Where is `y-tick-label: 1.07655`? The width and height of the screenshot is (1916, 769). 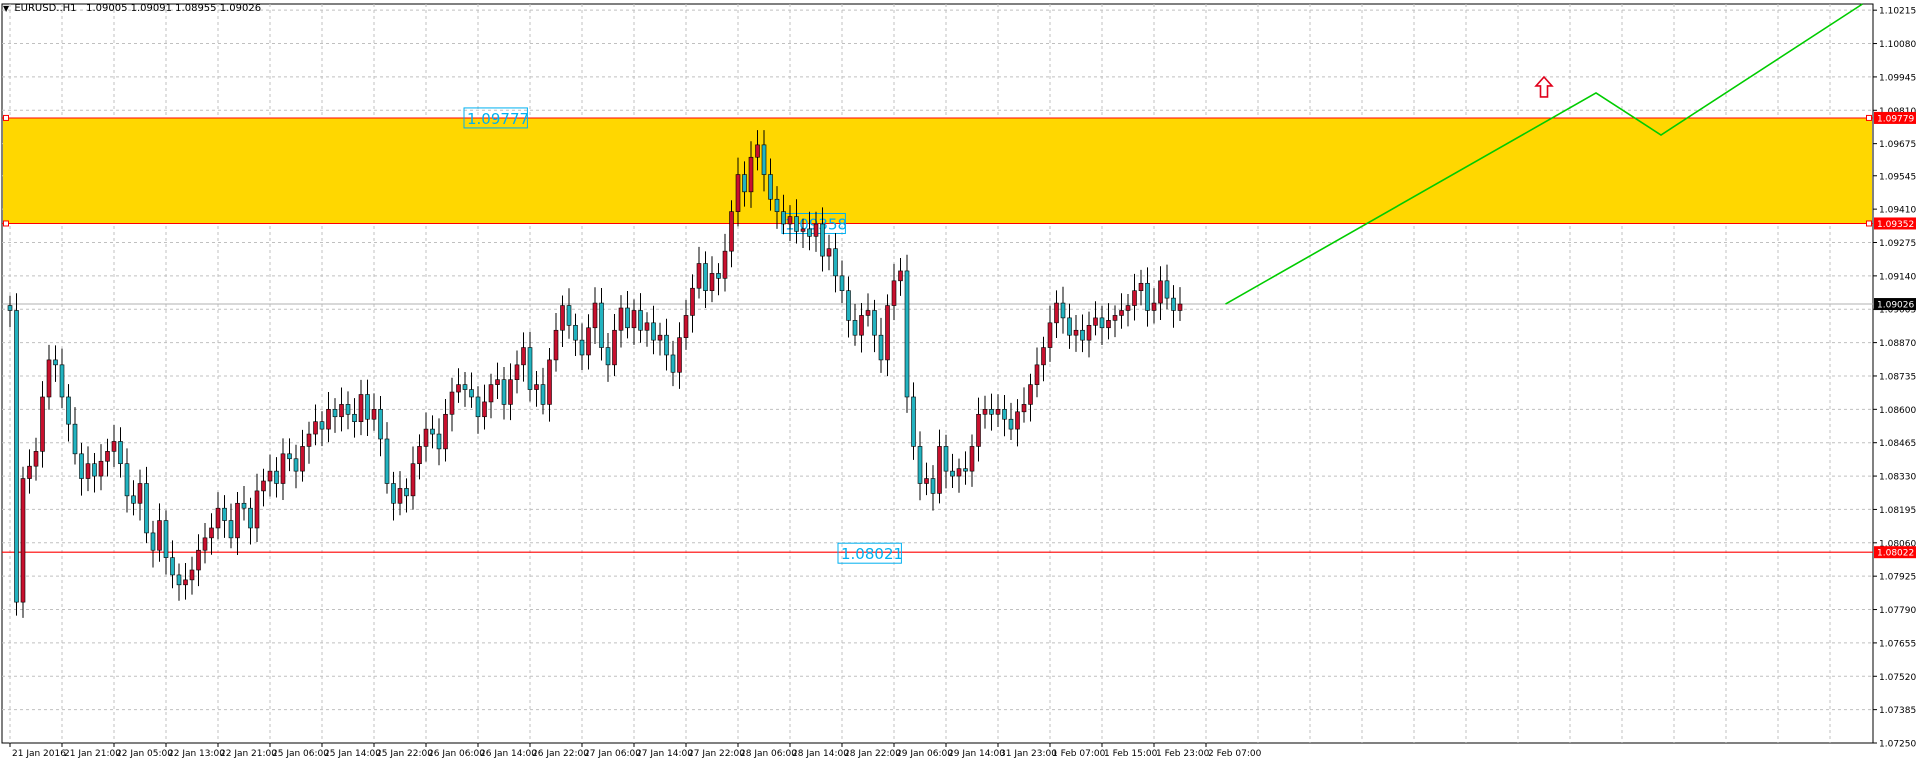 y-tick-label: 1.07655 is located at coordinates (1897, 644).